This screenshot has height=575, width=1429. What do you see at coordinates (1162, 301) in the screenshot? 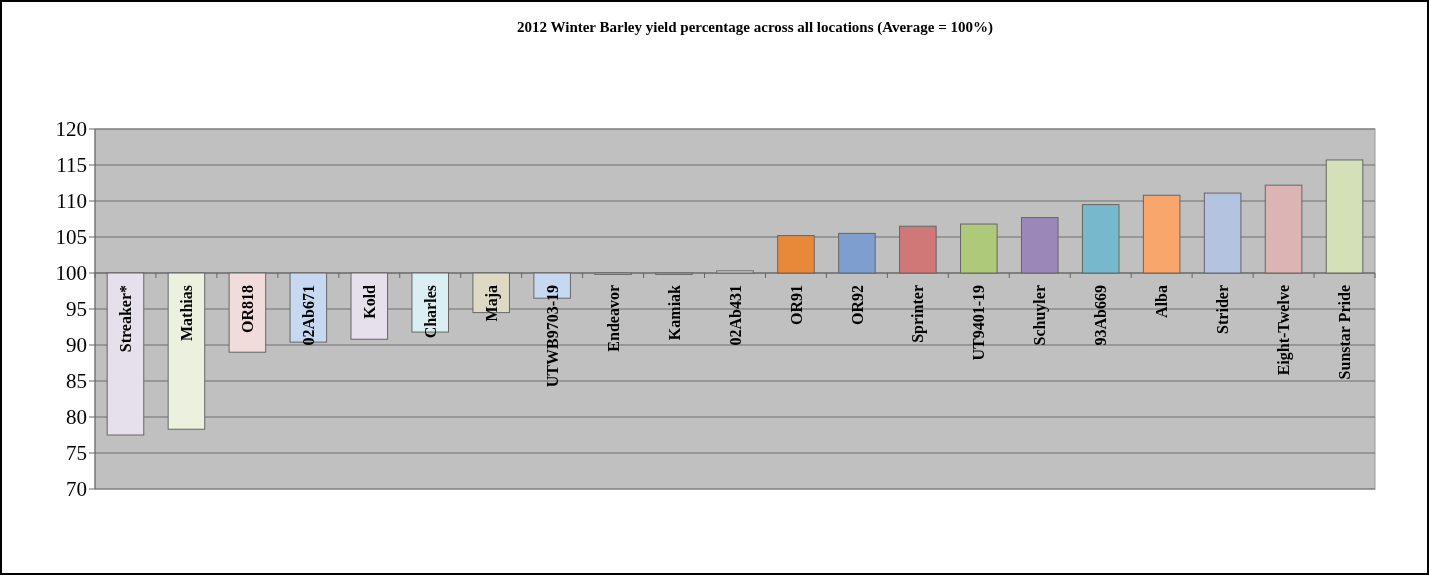
I see `x-tick-label: Alba` at bounding box center [1162, 301].